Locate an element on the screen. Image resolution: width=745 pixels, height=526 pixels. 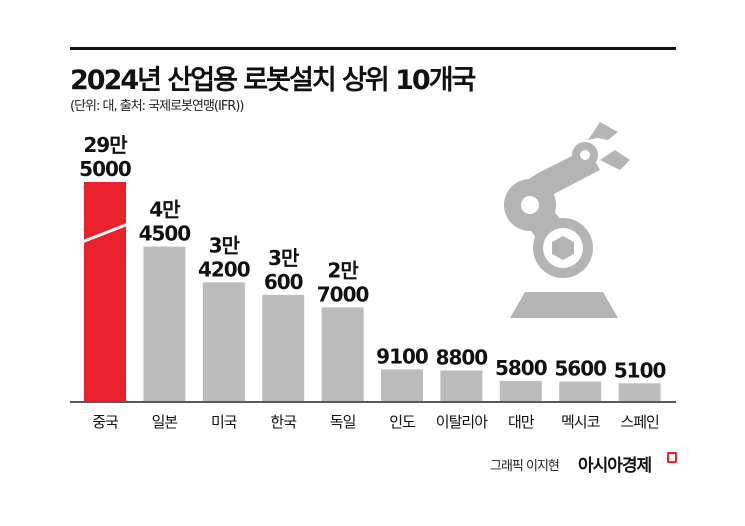
data-label: 5000 is located at coordinates (105, 169).